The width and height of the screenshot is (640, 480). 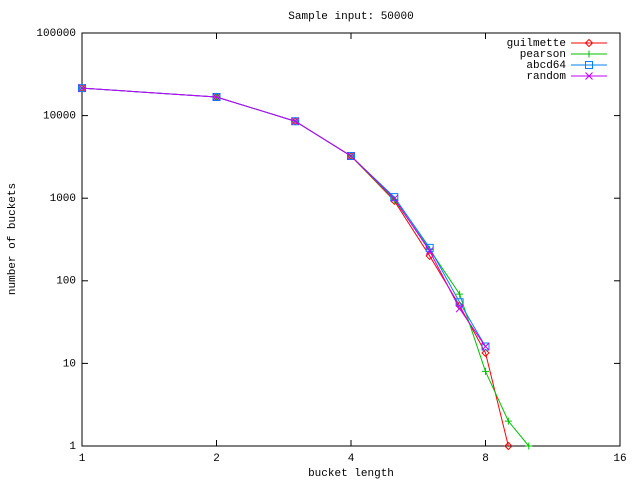 What do you see at coordinates (82, 459) in the screenshot?
I see `x-tick-label: 1` at bounding box center [82, 459].